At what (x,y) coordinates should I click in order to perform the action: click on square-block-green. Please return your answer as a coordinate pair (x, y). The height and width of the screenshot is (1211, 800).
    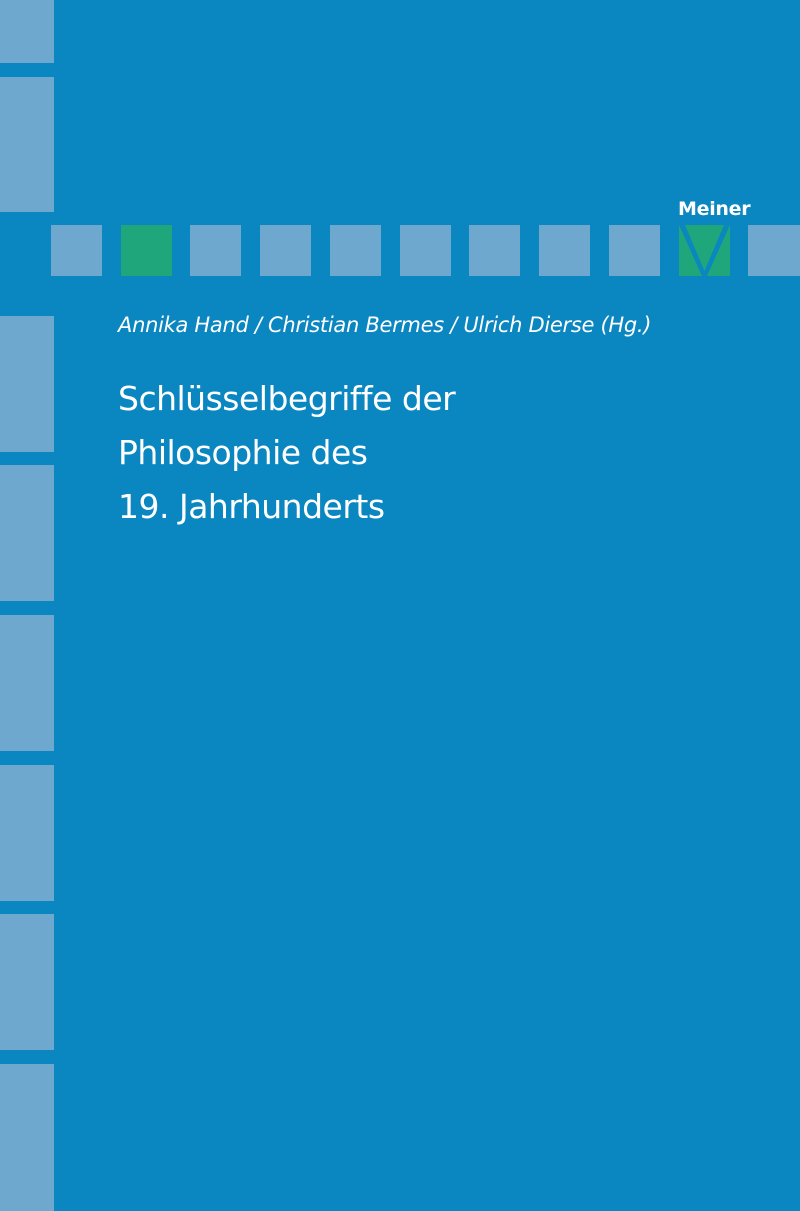
    Looking at the image, I should click on (146, 250).